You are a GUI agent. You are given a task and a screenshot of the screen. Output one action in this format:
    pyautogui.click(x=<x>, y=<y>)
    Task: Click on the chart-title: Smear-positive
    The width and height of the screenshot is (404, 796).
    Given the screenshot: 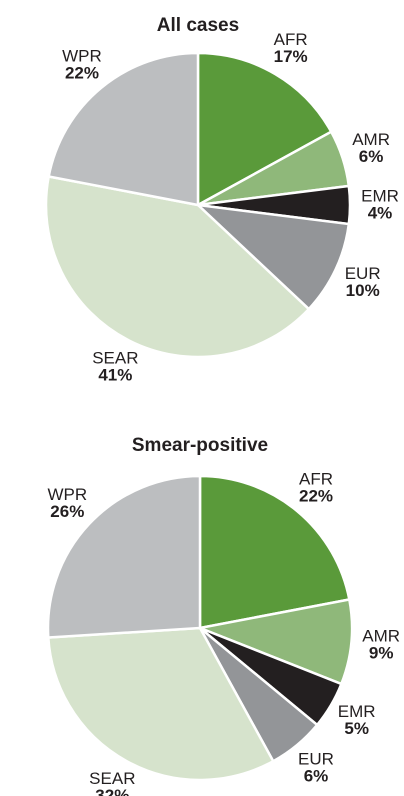 What is the action you would take?
    pyautogui.click(x=200, y=445)
    